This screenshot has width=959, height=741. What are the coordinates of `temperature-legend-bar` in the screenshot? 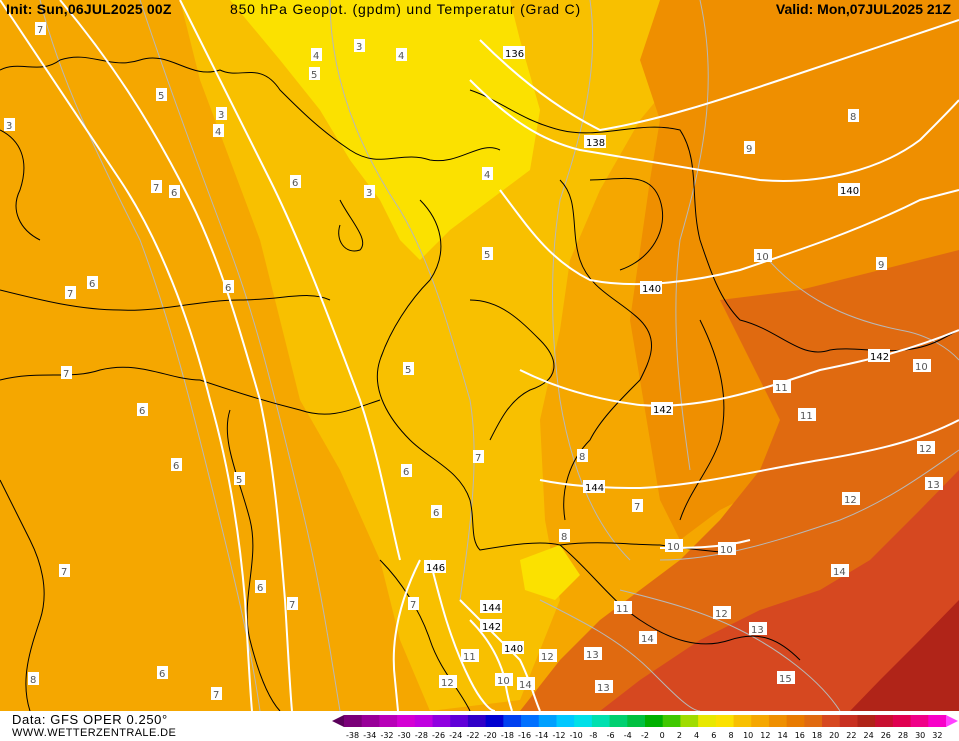 It's located at (645, 721).